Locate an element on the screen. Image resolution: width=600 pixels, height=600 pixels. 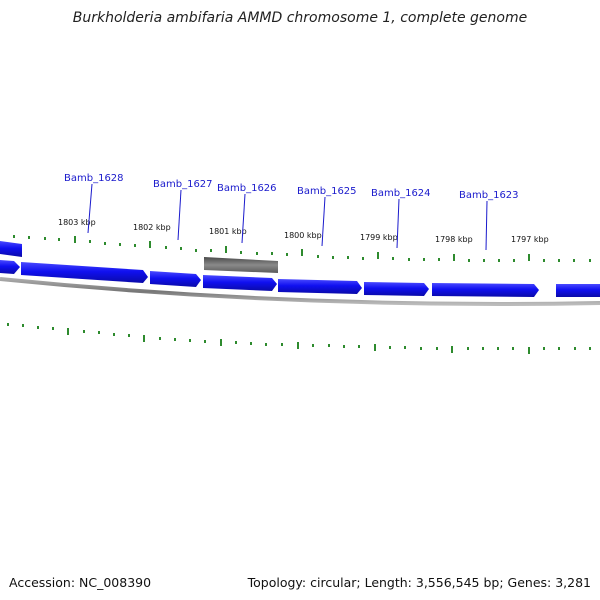
gene-label-bamb-1627: Bamb_1627 is located at coordinates (183, 184).